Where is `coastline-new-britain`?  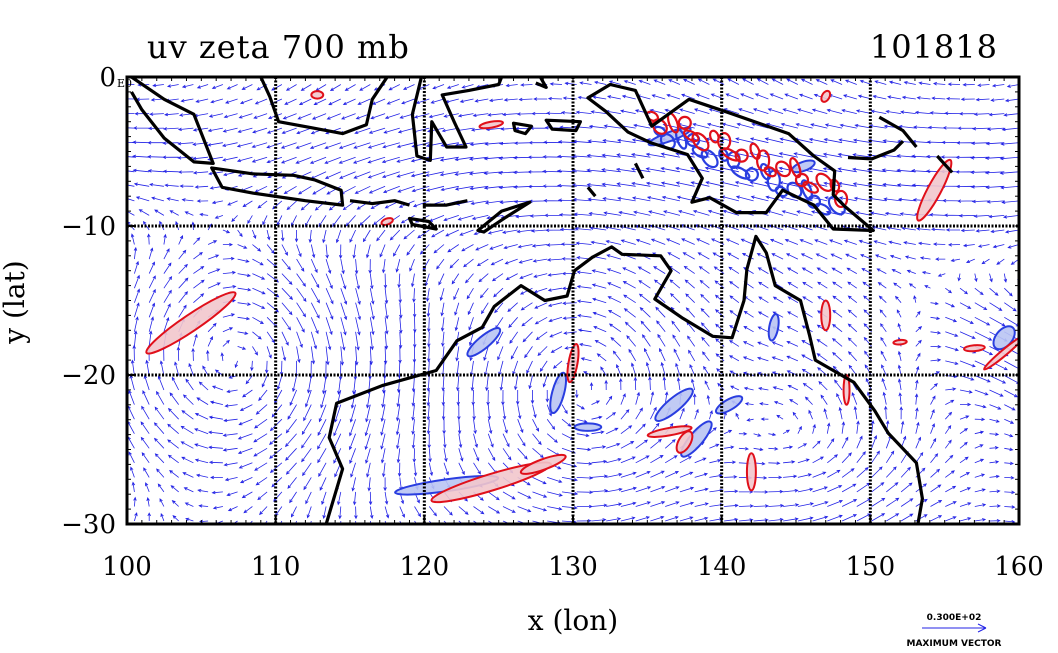
coastline-new-britain is located at coordinates (876, 150).